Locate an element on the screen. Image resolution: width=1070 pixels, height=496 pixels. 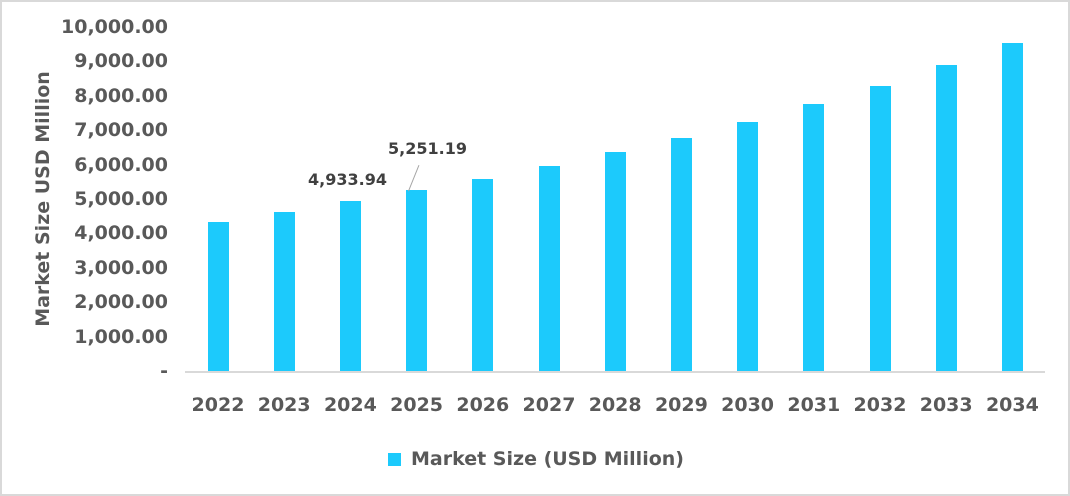
x-tick-label: 2025 is located at coordinates (417, 405).